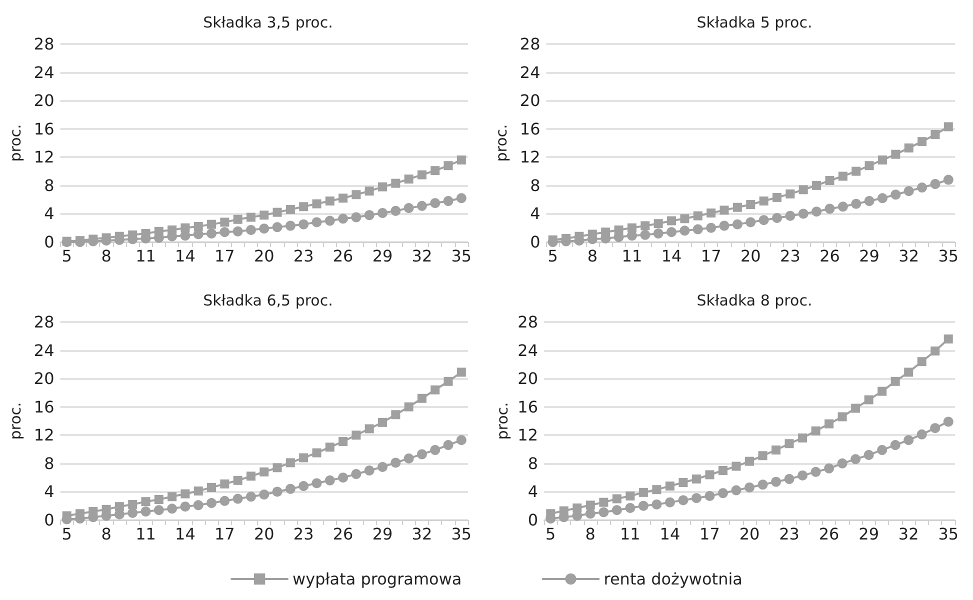 The image size is (973, 600). Describe the element at coordinates (671, 256) in the screenshot. I see `x-tick-label: 14` at that location.